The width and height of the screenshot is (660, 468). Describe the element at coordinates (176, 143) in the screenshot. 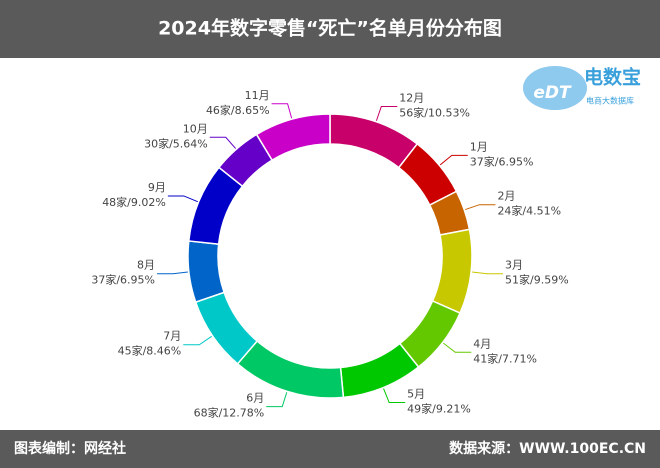

I see `value-label: 30家/5.64%` at that location.